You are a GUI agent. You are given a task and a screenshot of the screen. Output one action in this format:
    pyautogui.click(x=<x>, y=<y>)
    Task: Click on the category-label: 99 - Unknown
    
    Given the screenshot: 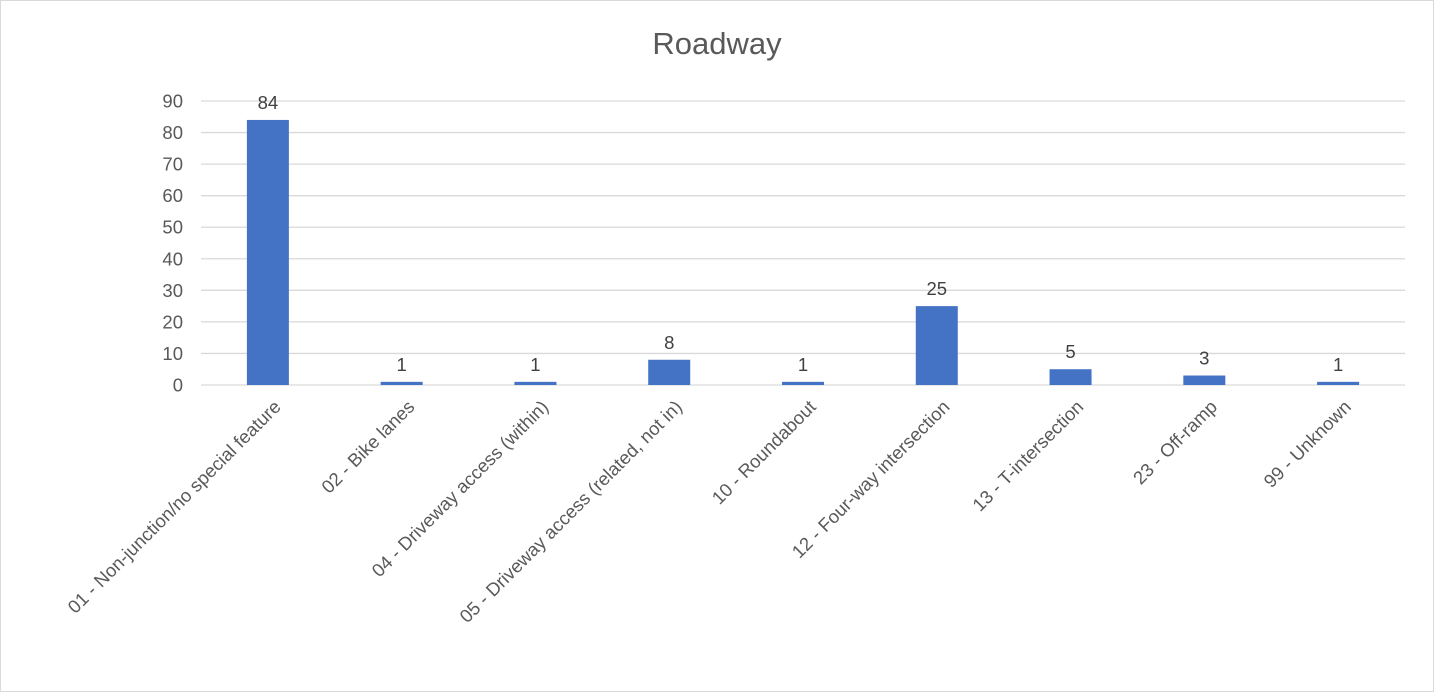 What is the action you would take?
    pyautogui.click(x=1307, y=444)
    